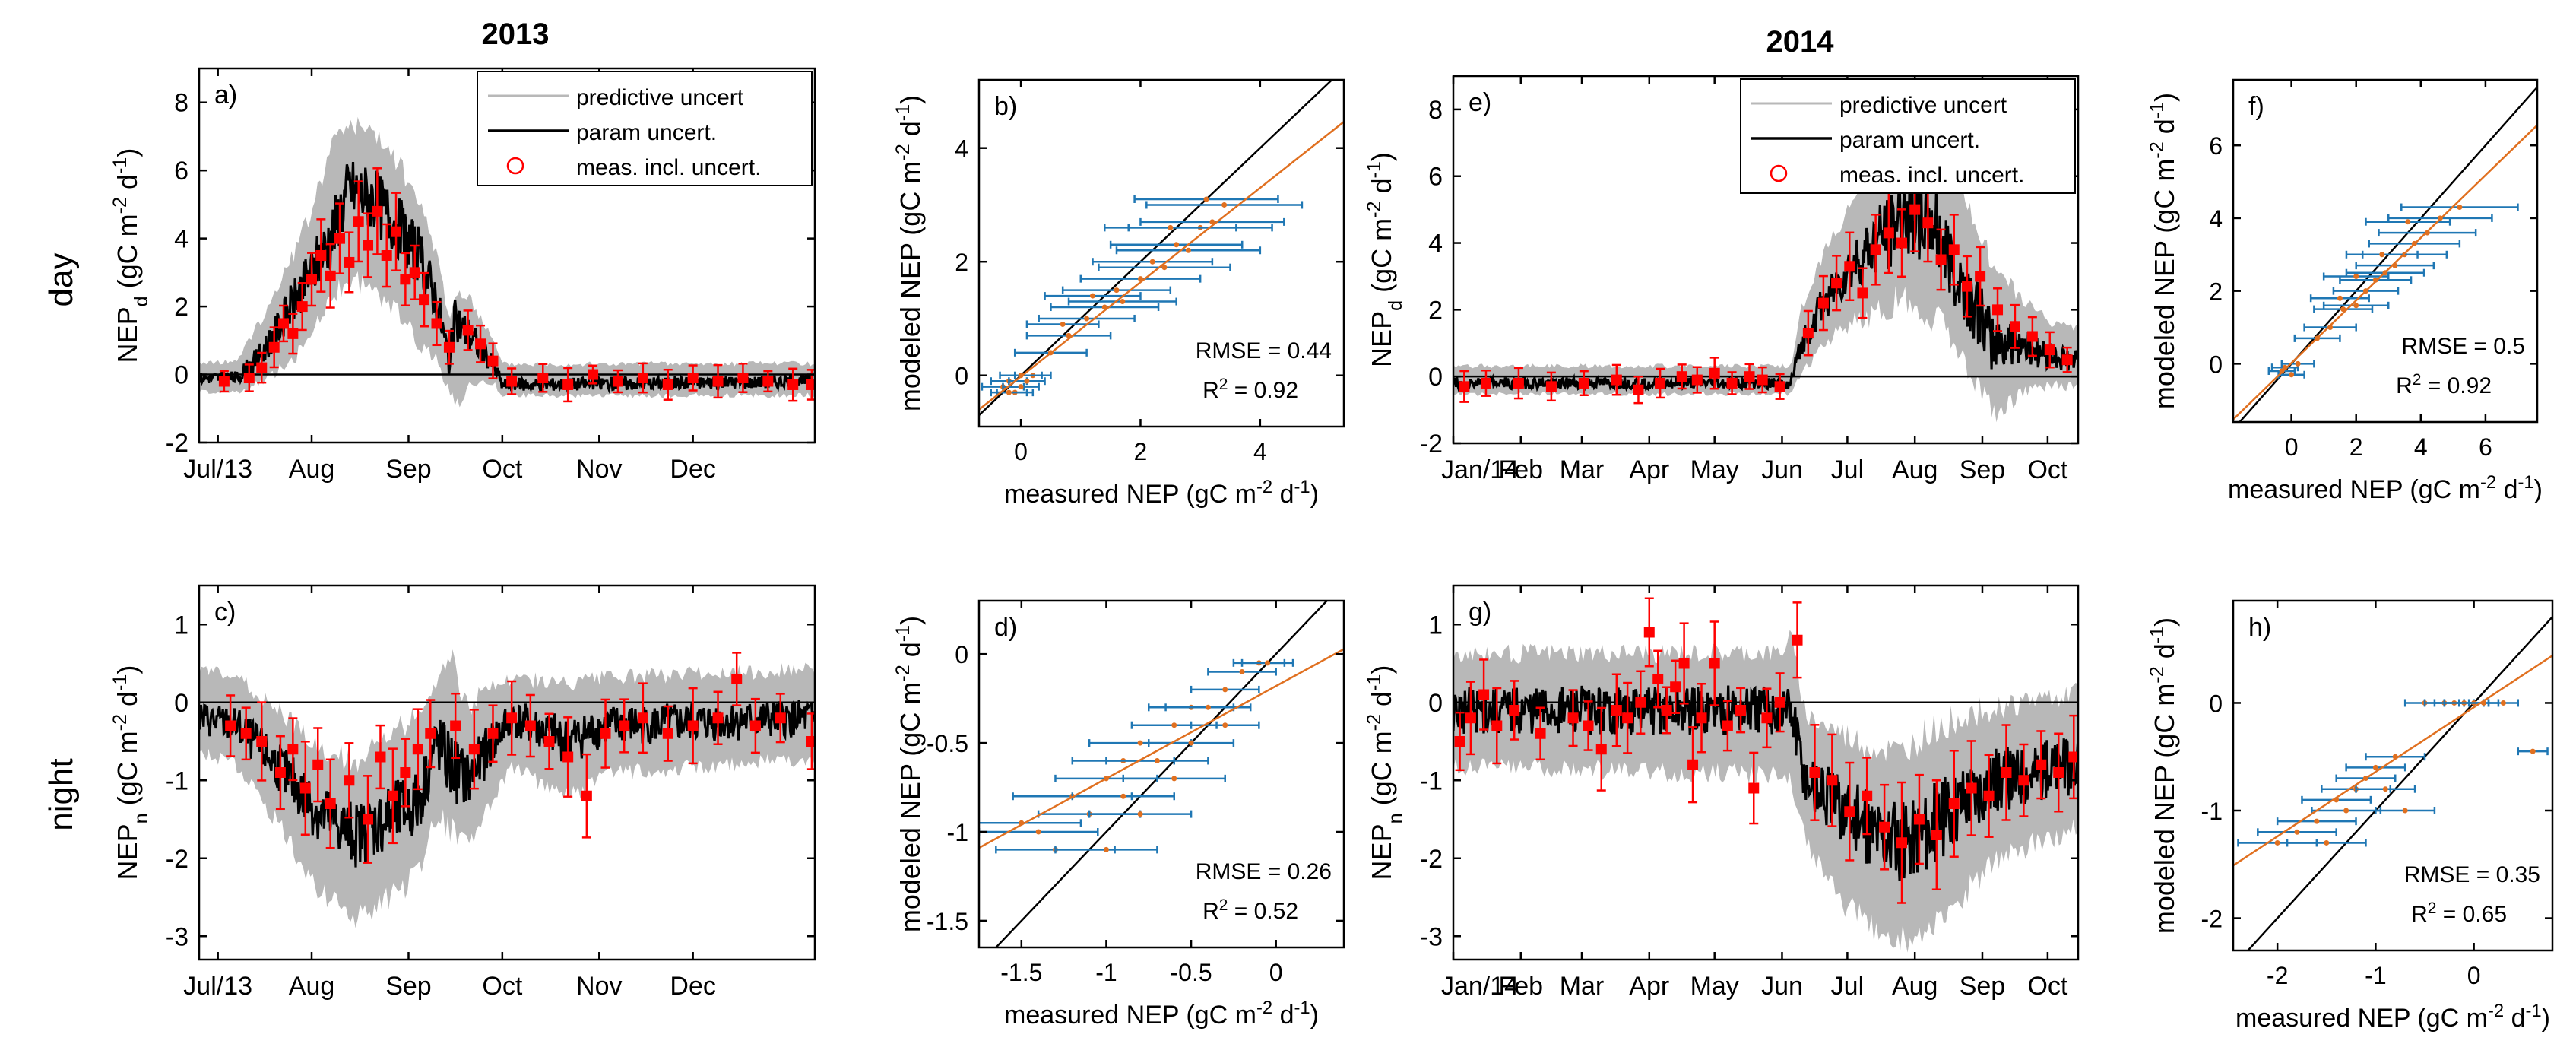 The height and width of the screenshot is (1044, 2576). I want to click on one-to-one-line, so click(2399, 783).